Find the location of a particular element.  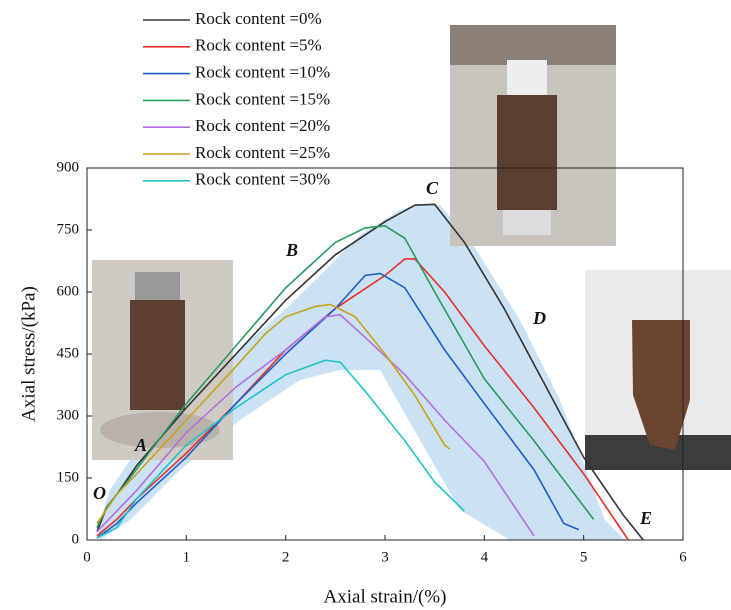

annotation: D is located at coordinates (539, 318).